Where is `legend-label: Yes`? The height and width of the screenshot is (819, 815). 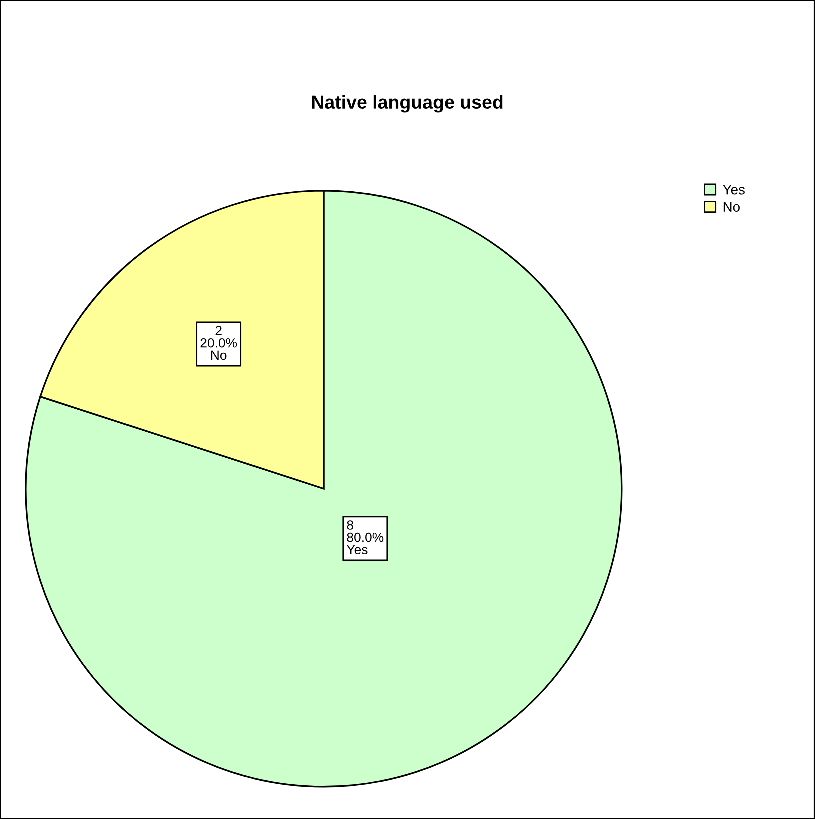
legend-label: Yes is located at coordinates (734, 190).